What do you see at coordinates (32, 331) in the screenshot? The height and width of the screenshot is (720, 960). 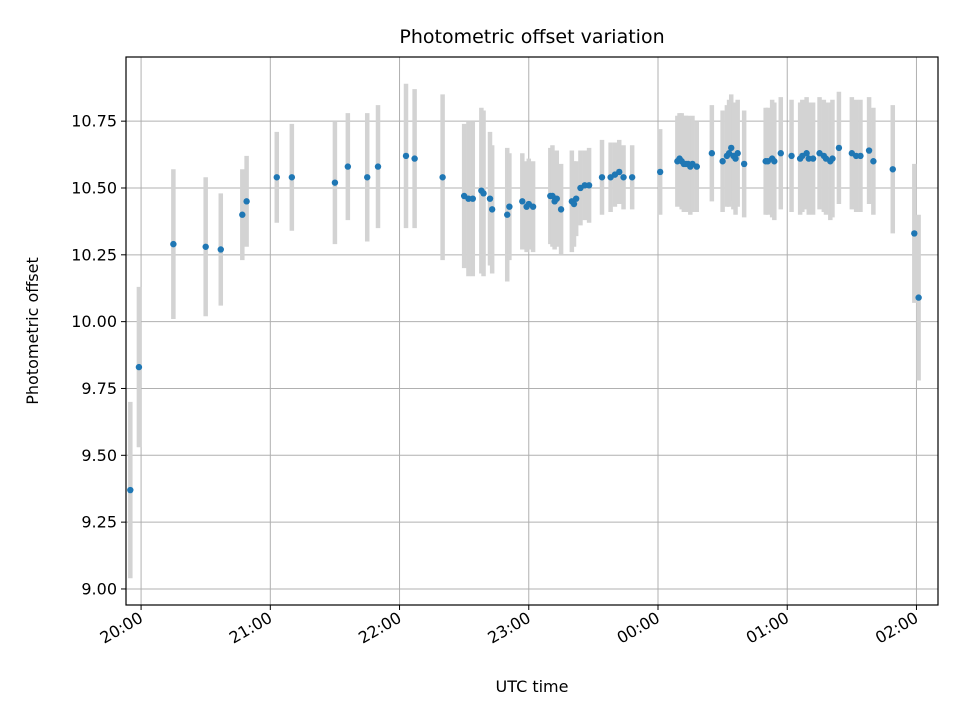 I see `y-axis-label: Photometric offset` at bounding box center [32, 331].